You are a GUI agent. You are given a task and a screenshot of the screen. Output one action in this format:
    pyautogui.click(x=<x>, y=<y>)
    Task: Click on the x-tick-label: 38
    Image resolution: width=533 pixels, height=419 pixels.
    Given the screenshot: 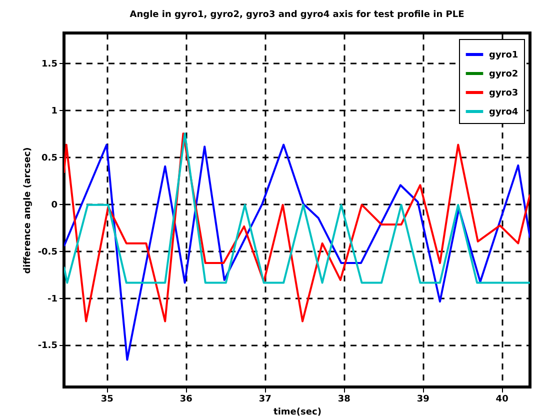 What is the action you would take?
    pyautogui.click(x=344, y=399)
    